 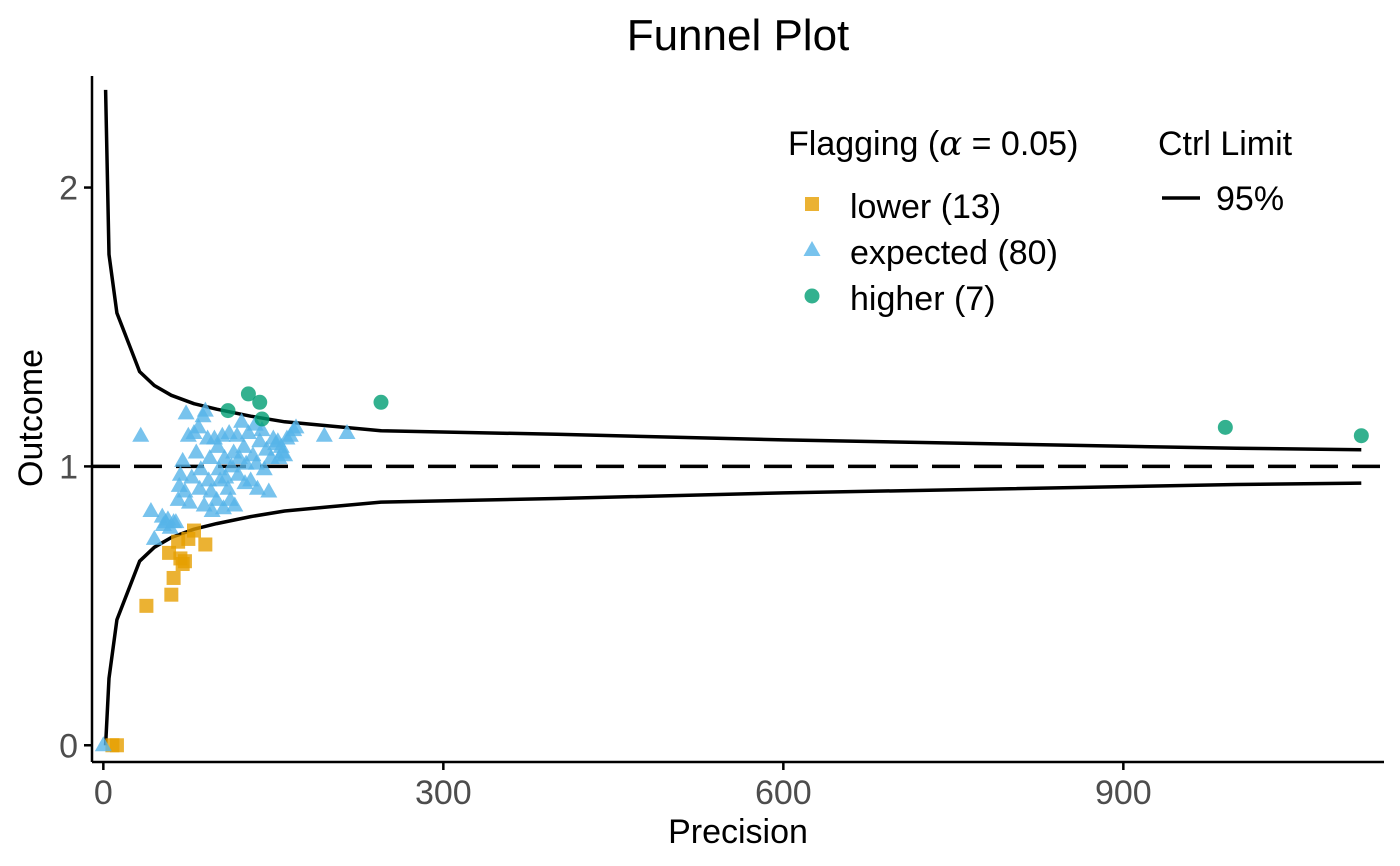 What do you see at coordinates (443, 793) in the screenshot?
I see `x-tick-label: 300` at bounding box center [443, 793].